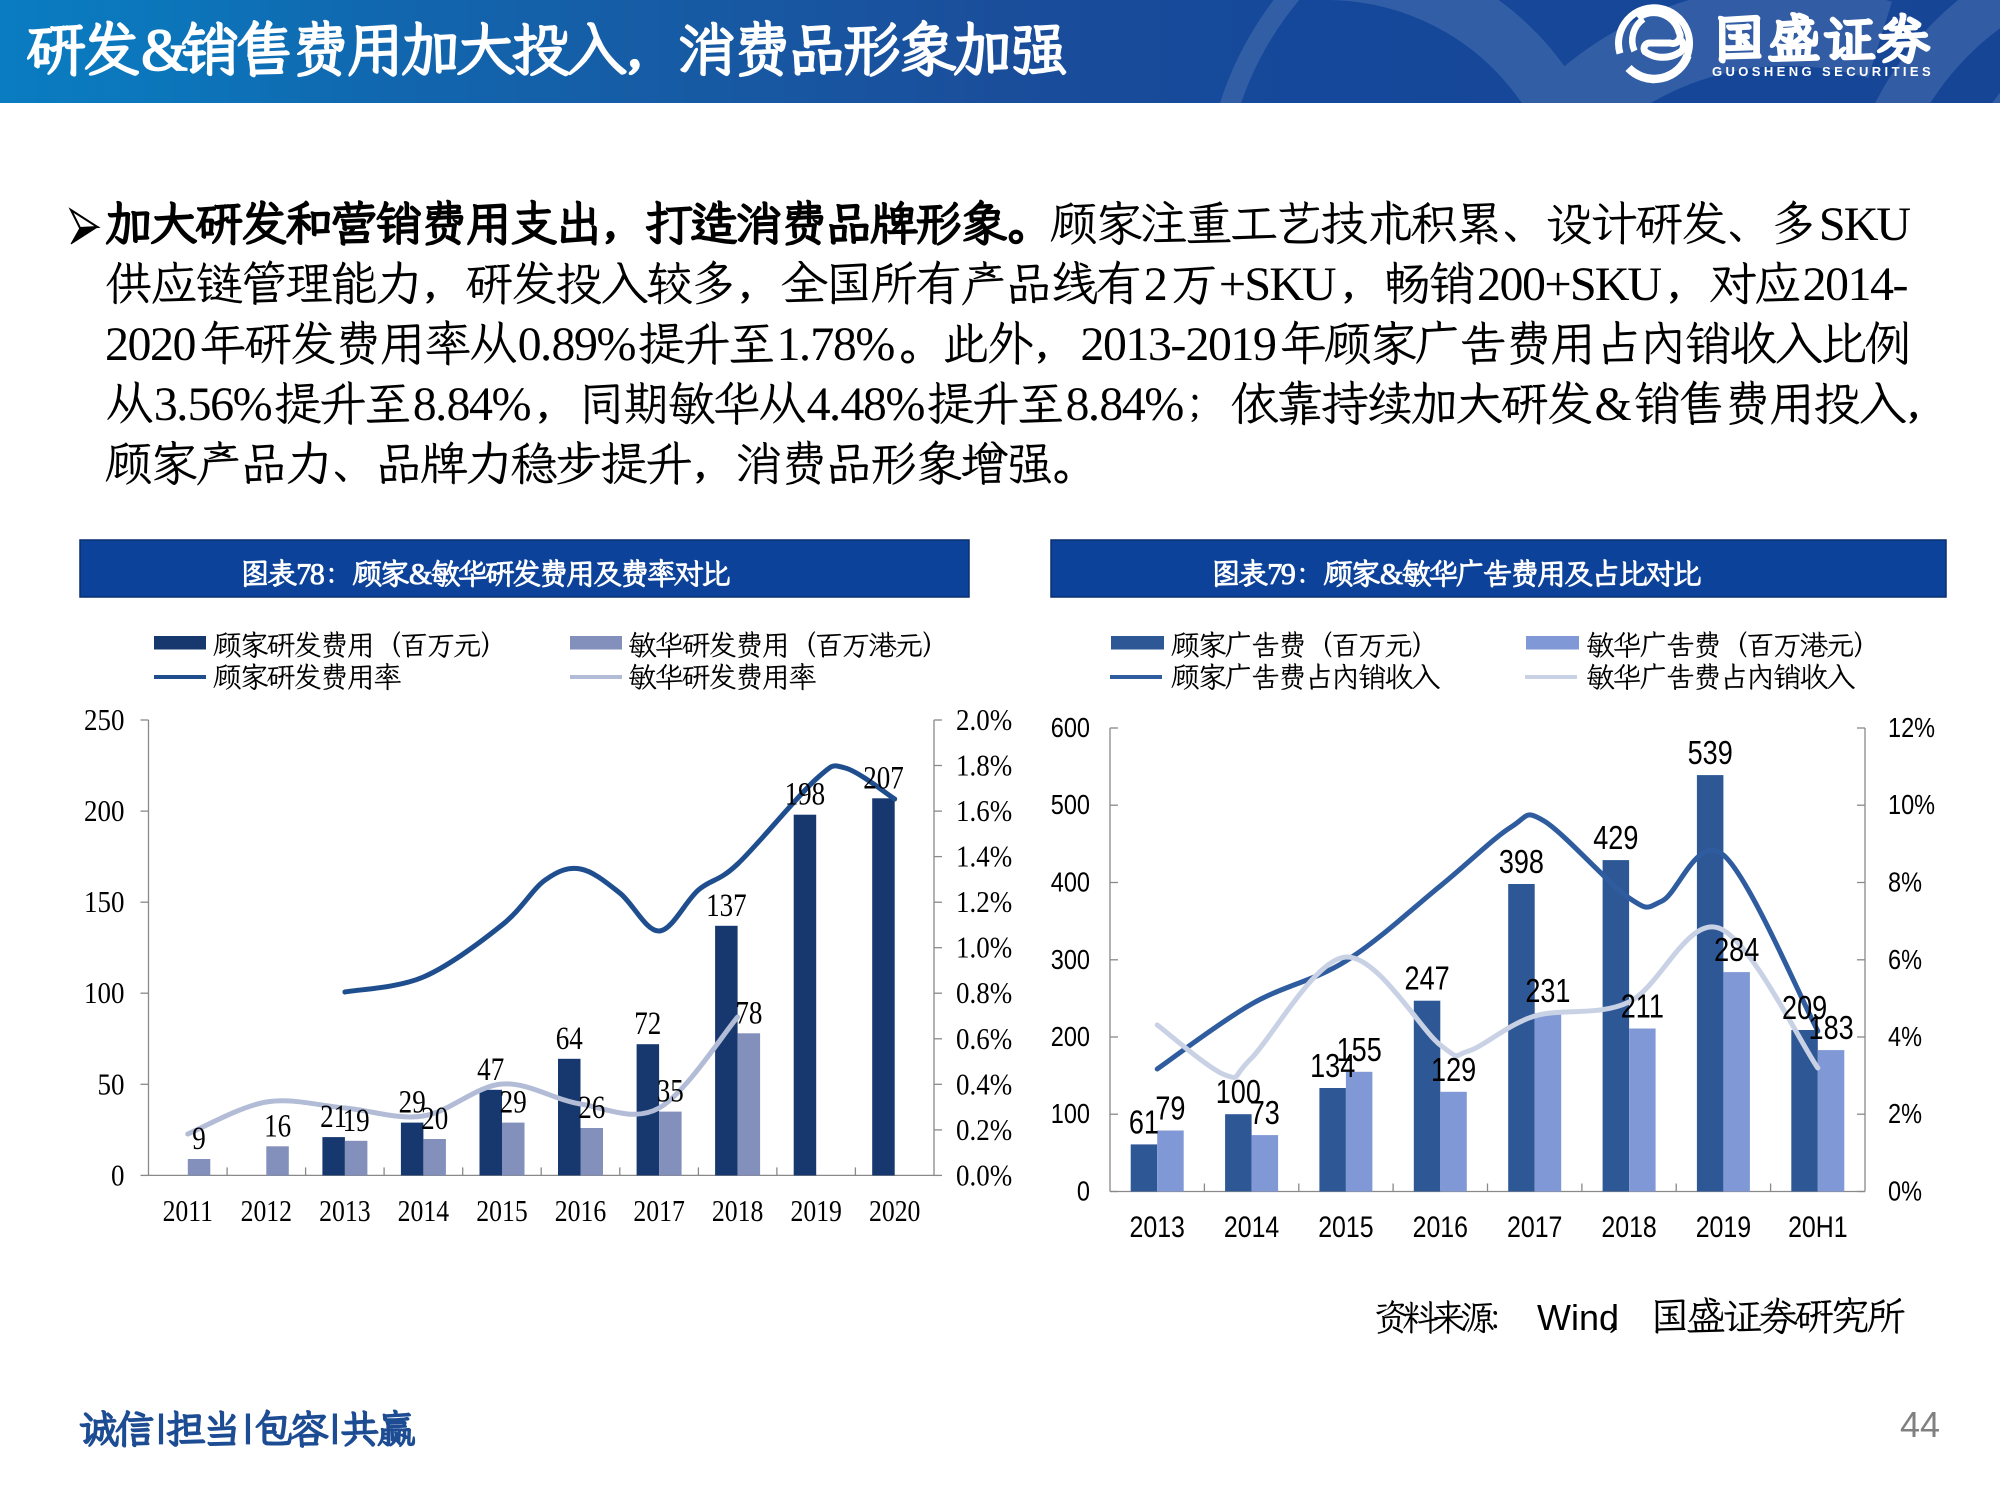  Describe the element at coordinates (1817, 1227) in the screenshot. I see `svg-text: 20H1` at that location.